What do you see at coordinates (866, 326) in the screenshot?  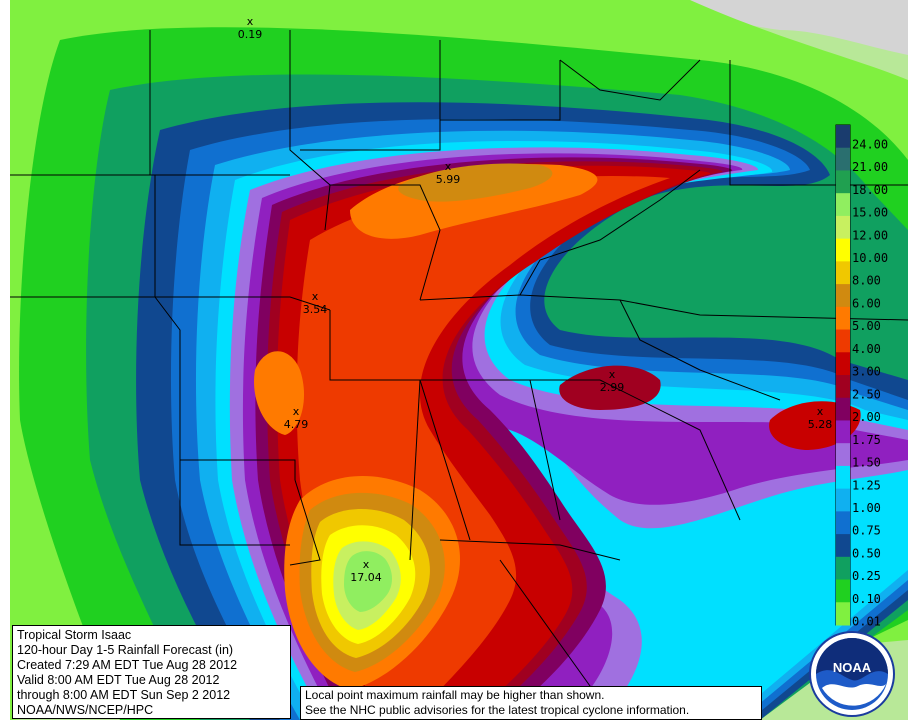 I see `legend-label: 5.00` at bounding box center [866, 326].